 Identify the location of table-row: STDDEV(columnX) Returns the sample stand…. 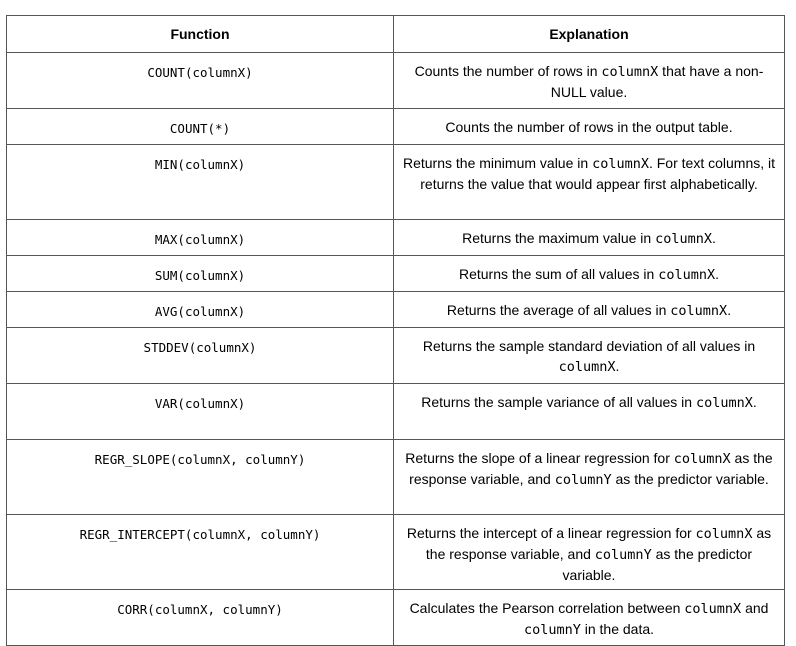
(395, 355).